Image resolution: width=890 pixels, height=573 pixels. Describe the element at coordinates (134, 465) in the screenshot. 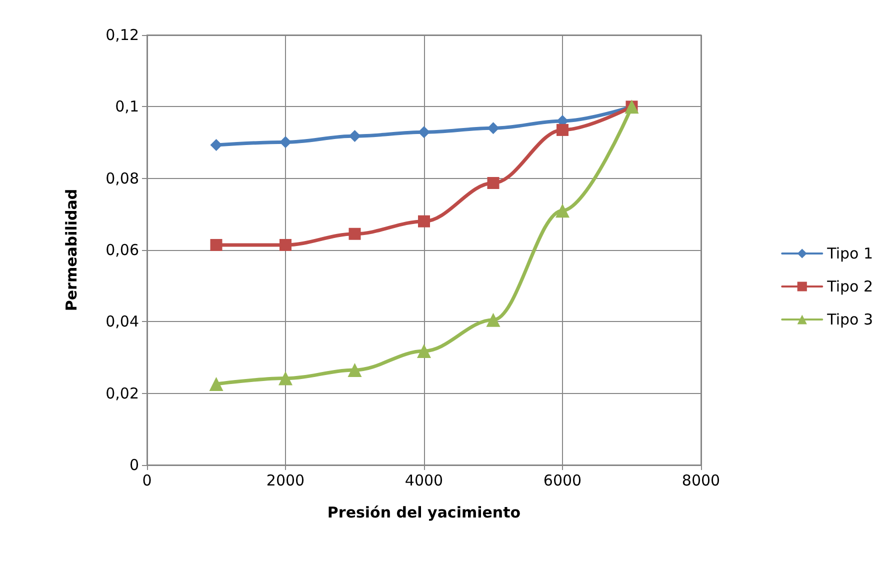

I see `y-tick-label: 0` at that location.